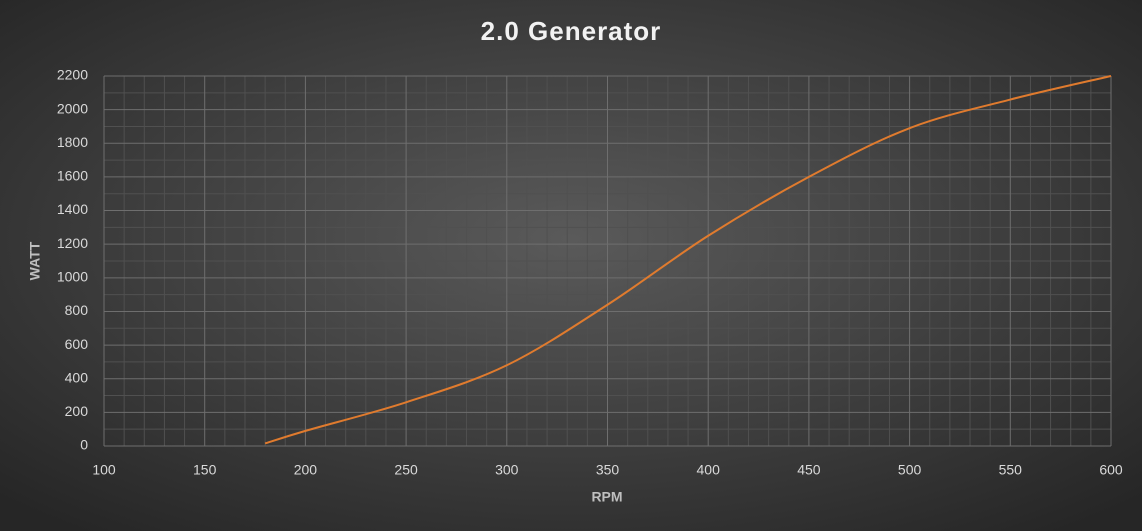 The height and width of the screenshot is (531, 1142). What do you see at coordinates (72, 243) in the screenshot?
I see `y-tick-label: 1200` at bounding box center [72, 243].